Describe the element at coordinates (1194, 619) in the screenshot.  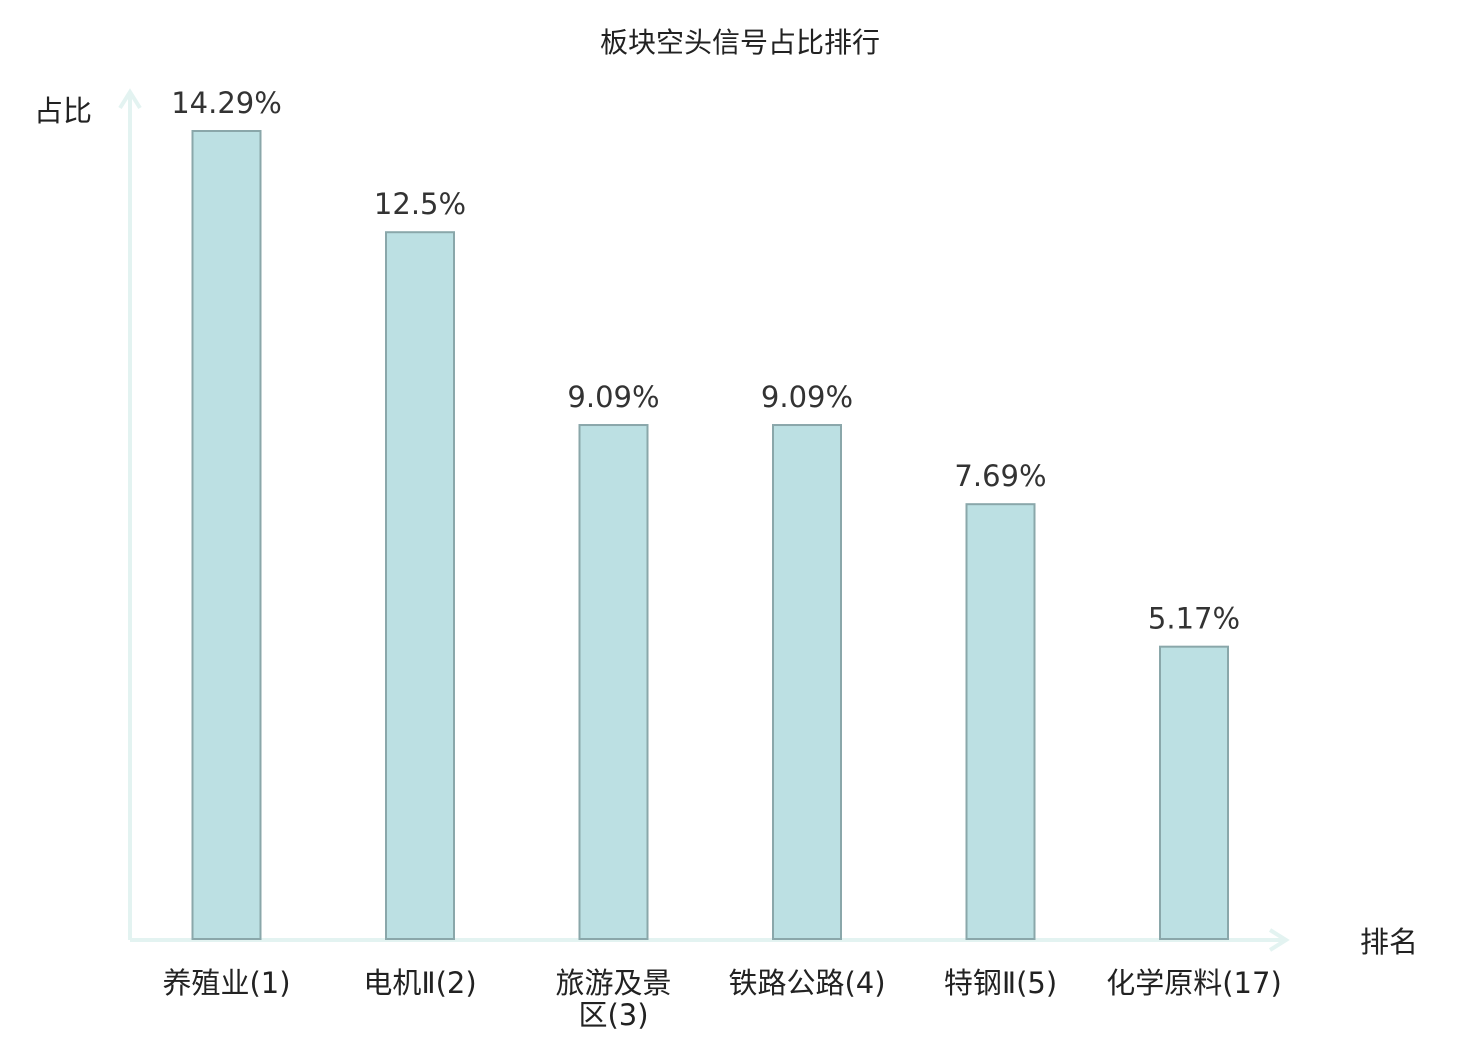
I see `bar-value-label: 5.17%` at that location.